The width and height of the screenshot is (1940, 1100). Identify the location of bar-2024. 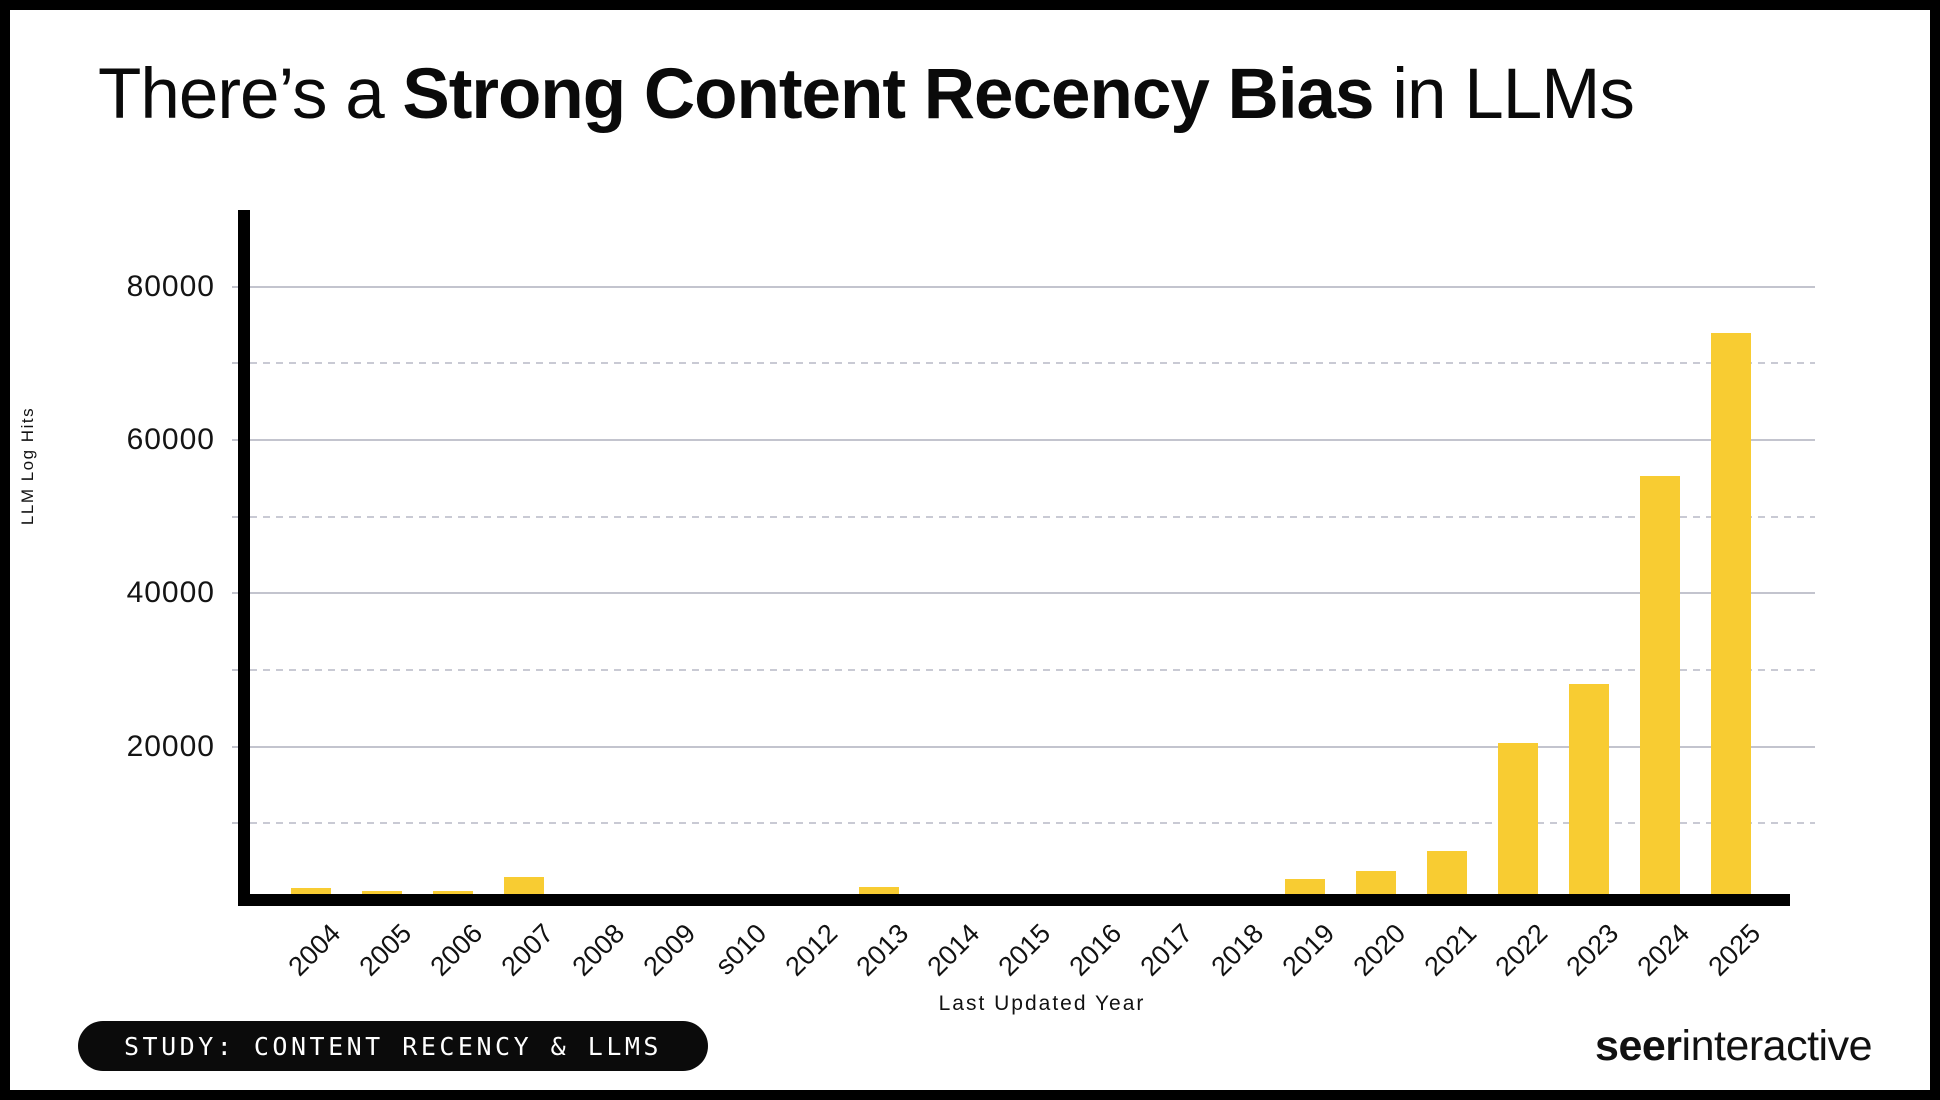
(1660, 688).